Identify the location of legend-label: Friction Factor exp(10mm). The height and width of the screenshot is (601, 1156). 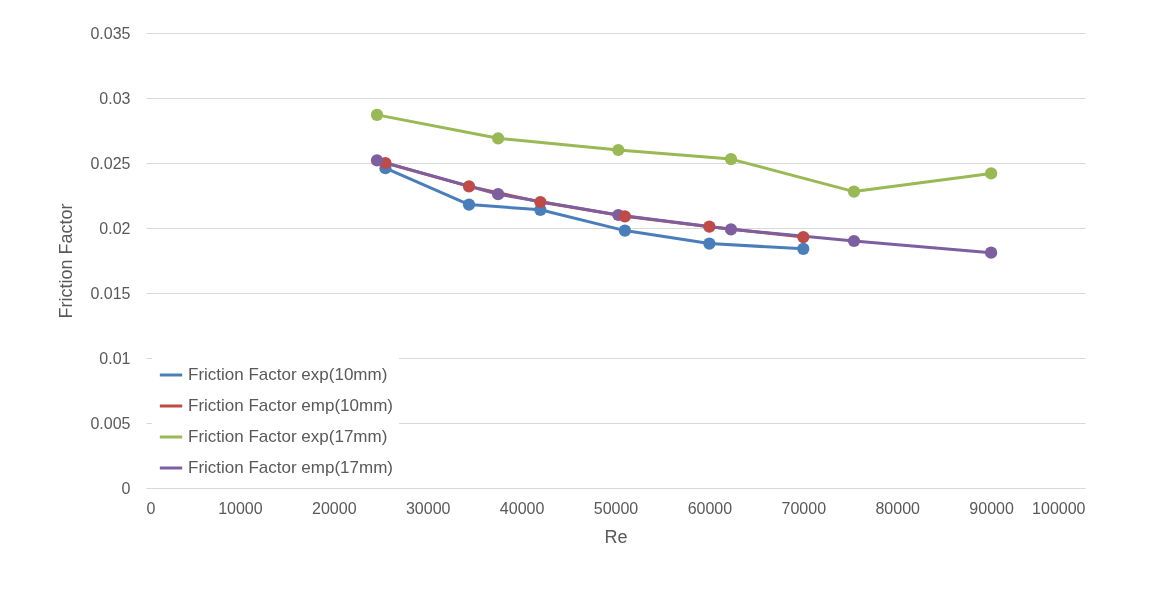
(288, 374).